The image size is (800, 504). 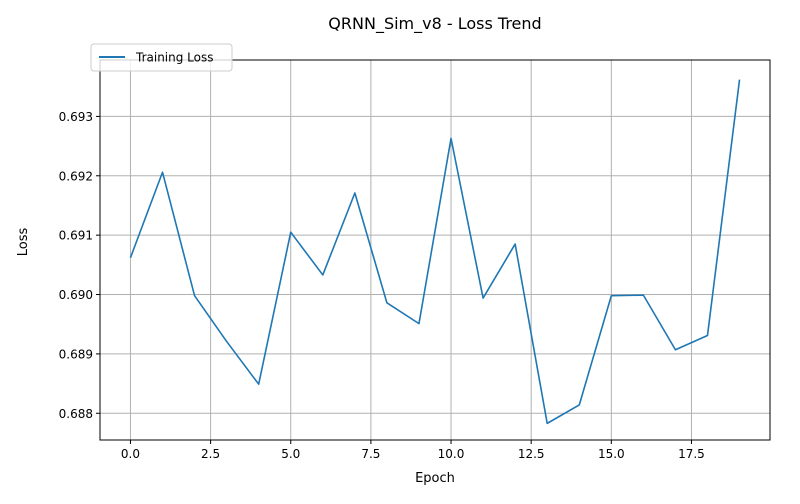 I want to click on x-tick-label: 7.5, so click(x=370, y=454).